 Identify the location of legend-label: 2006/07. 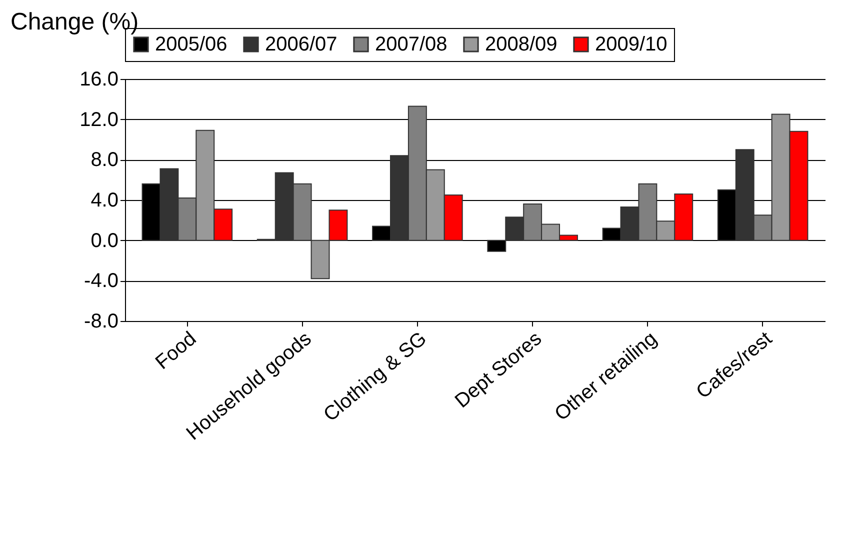
(301, 44).